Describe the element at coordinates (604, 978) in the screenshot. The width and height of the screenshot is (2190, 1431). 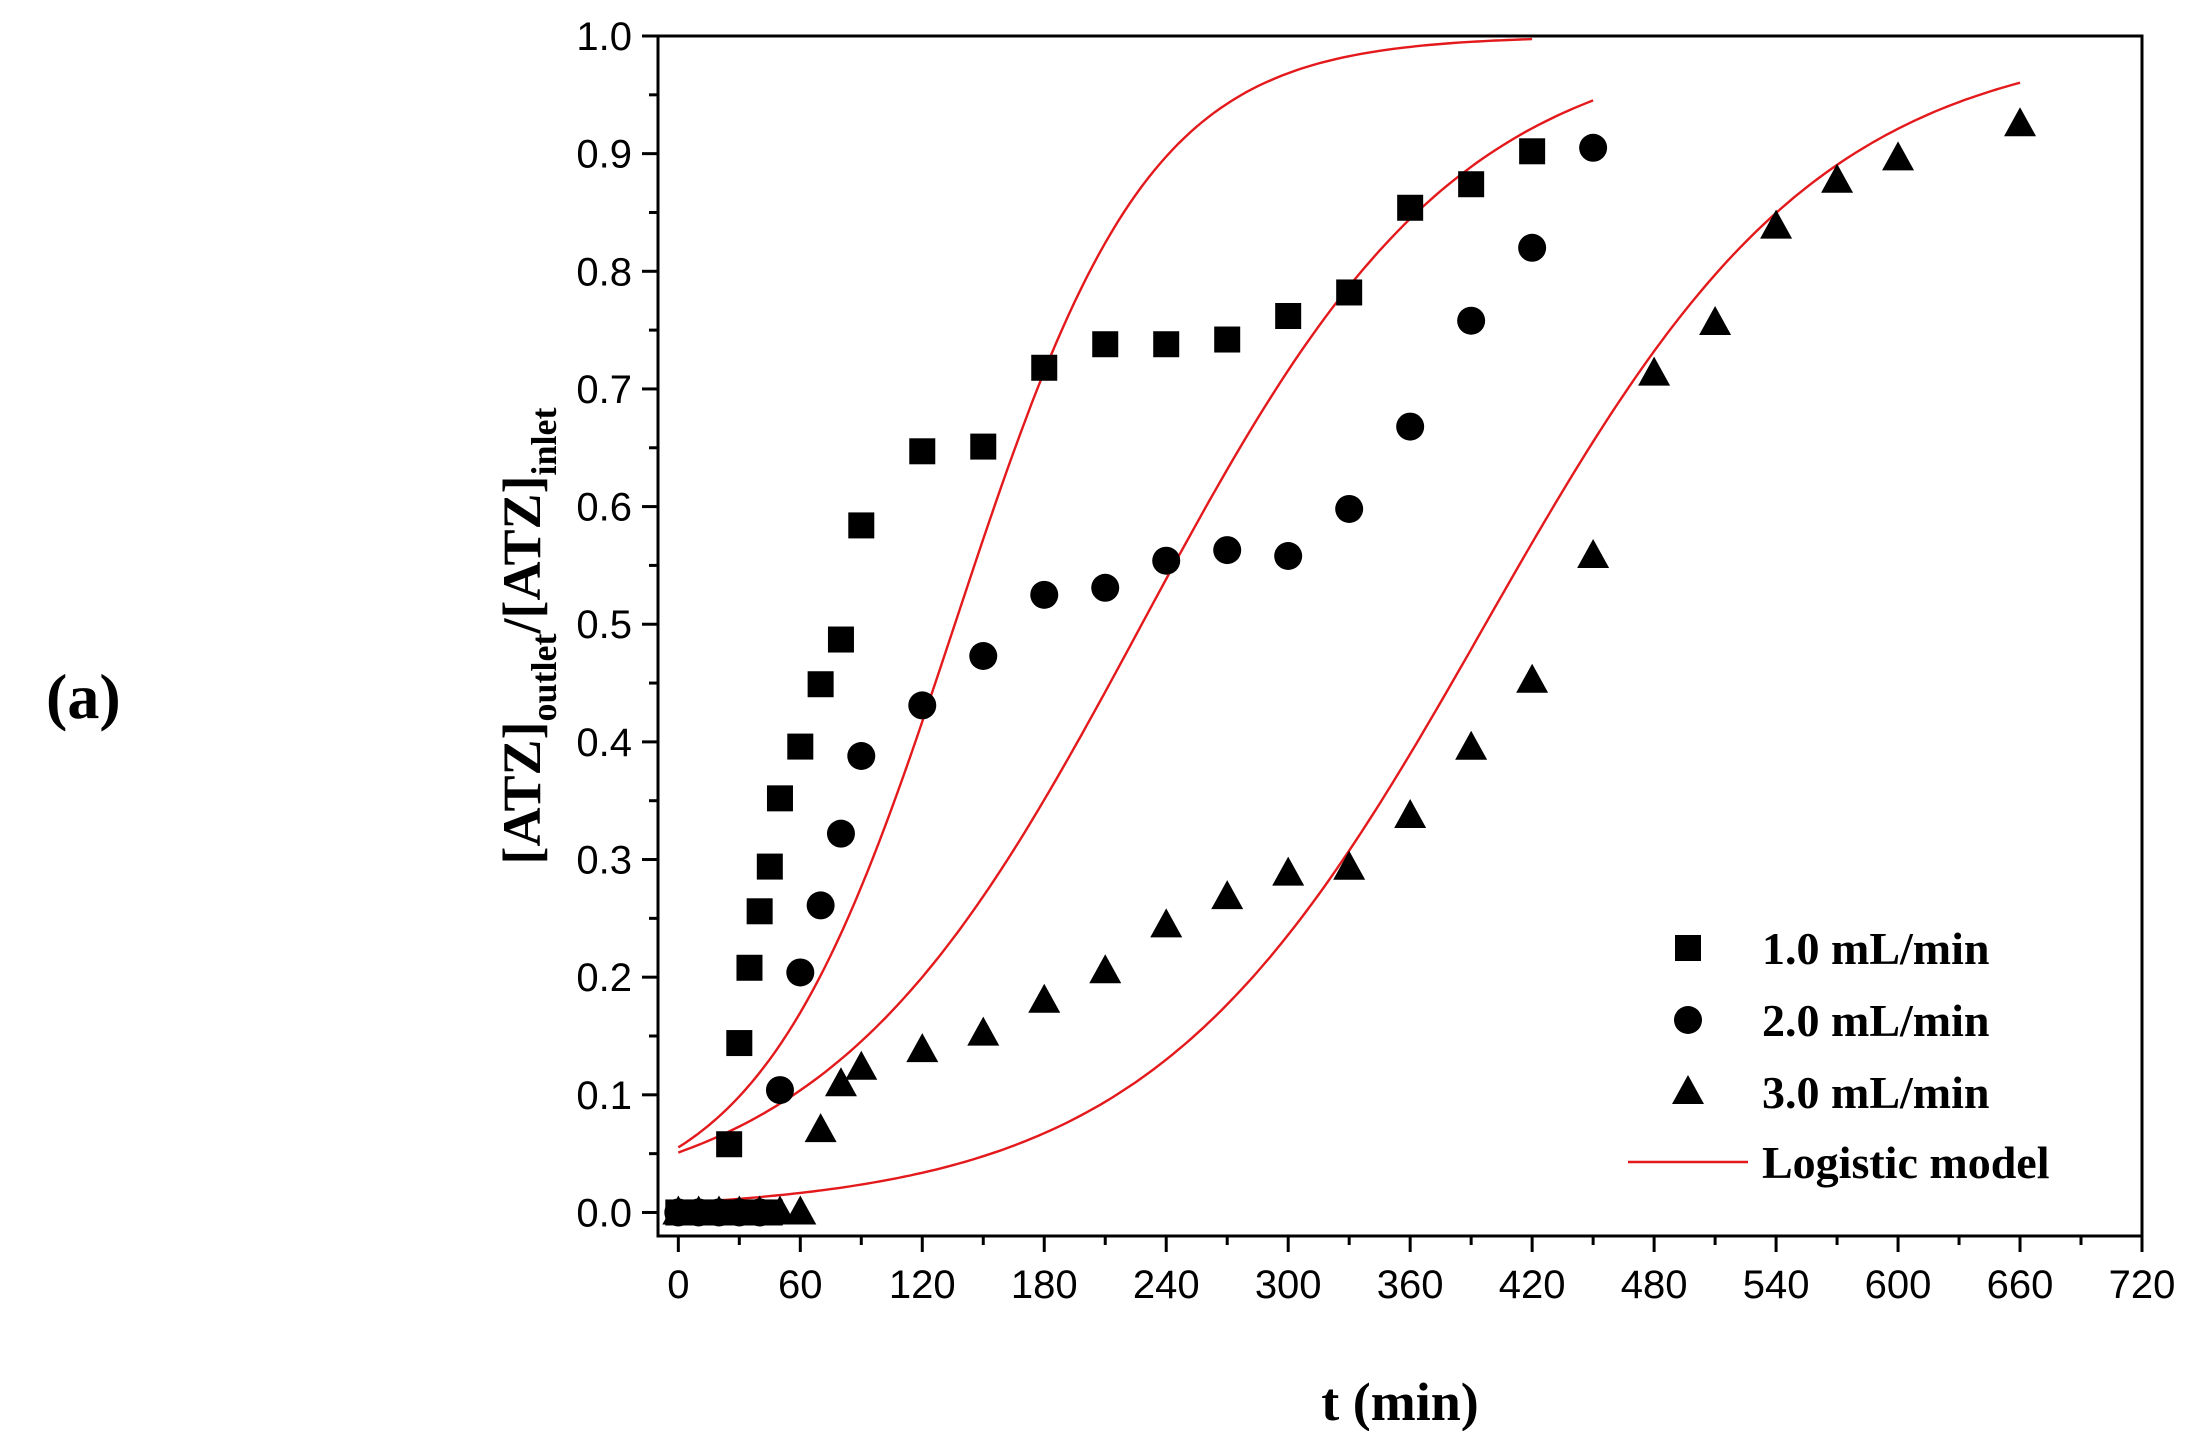
I see `y-tick-label: 0.2` at that location.